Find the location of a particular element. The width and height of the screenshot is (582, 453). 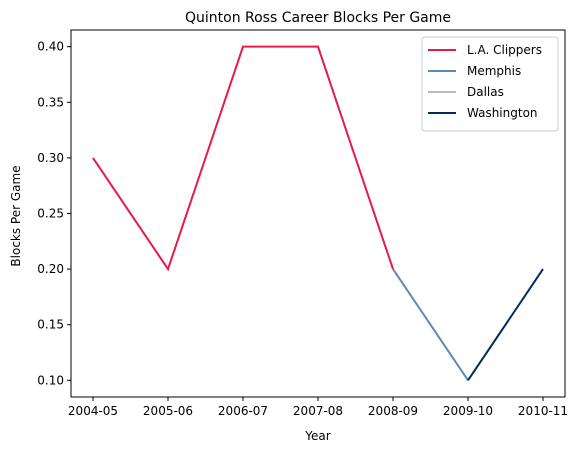

y-tick-label: 0.25 is located at coordinates (50, 214).